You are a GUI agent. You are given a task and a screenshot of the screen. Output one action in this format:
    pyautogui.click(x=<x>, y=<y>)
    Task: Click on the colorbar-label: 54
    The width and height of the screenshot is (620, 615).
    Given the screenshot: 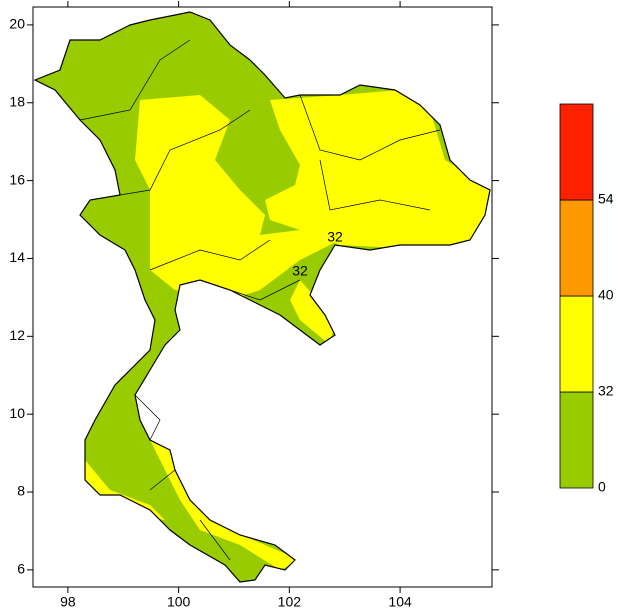 What is the action you would take?
    pyautogui.click(x=606, y=199)
    